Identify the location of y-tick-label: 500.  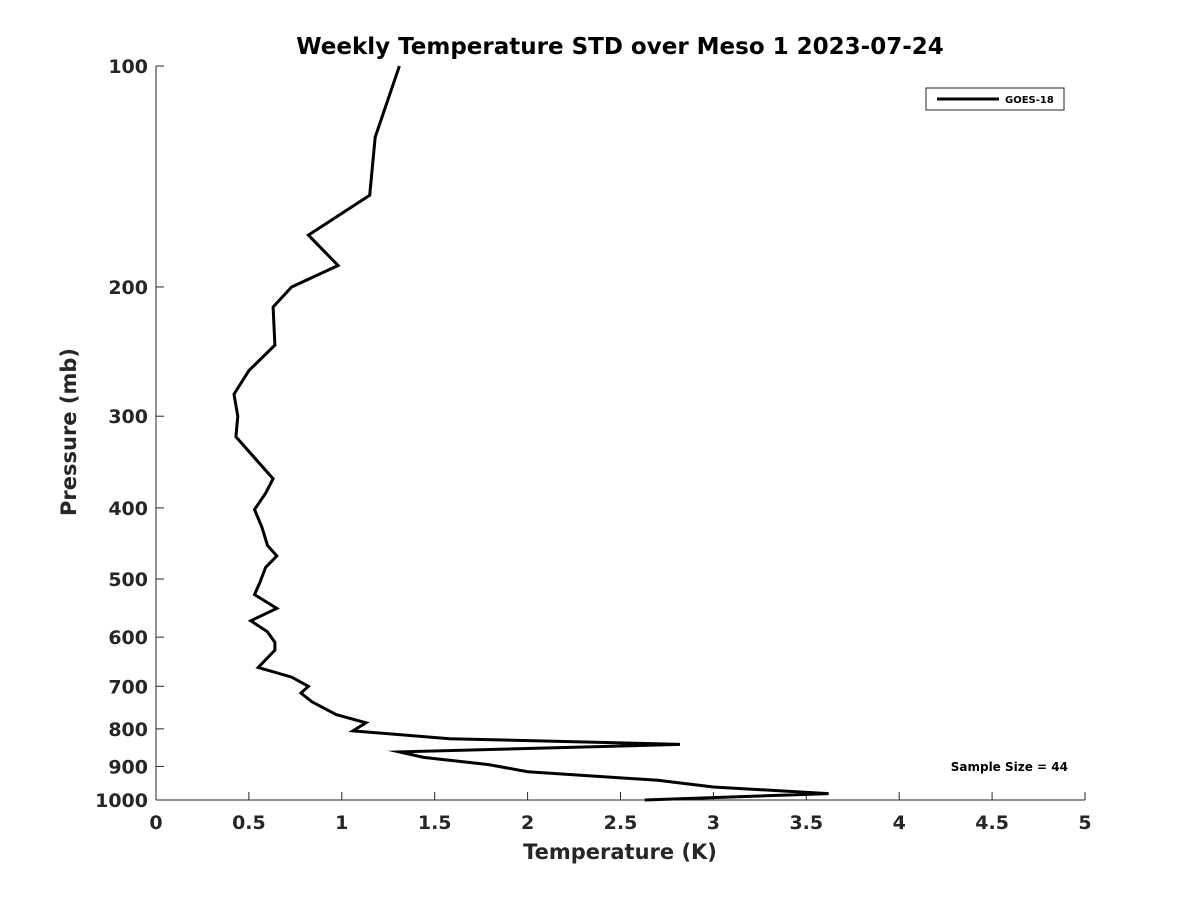
(128, 580).